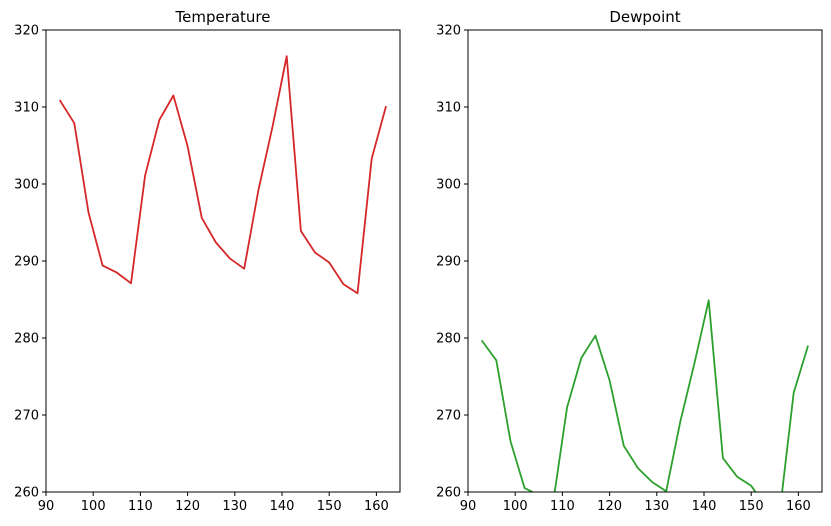 The image size is (831, 526). I want to click on series-line, so click(644, 395).